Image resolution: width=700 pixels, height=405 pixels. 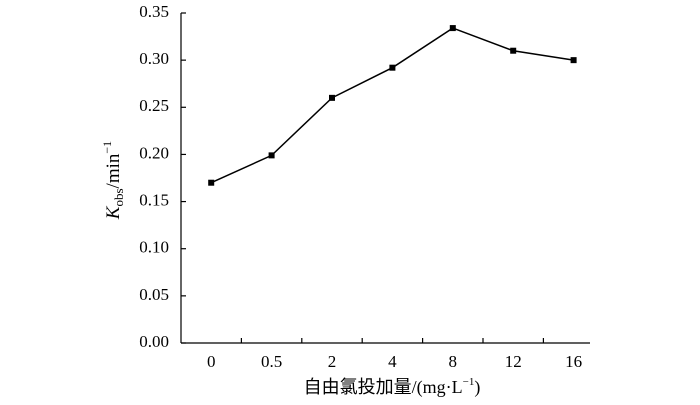 What do you see at coordinates (154, 152) in the screenshot?
I see `y-tick-label: 0.20` at bounding box center [154, 152].